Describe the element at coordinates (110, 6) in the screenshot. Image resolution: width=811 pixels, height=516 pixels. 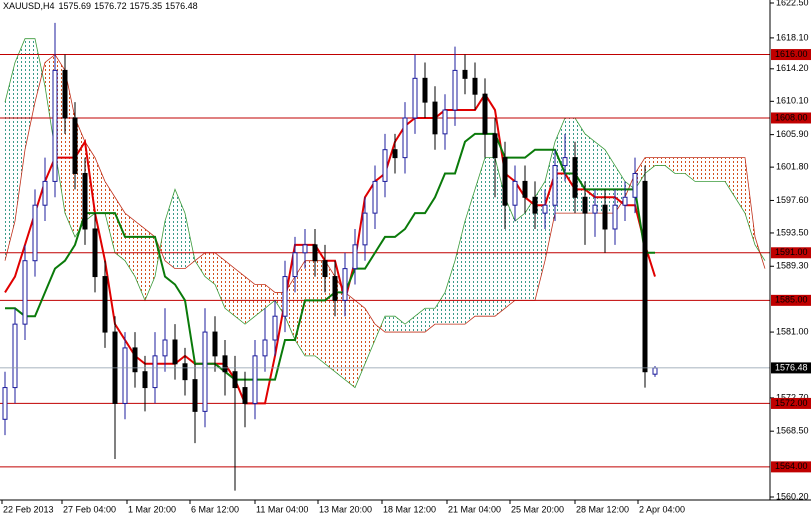
I see `ohlc-high: 1576.72` at that location.